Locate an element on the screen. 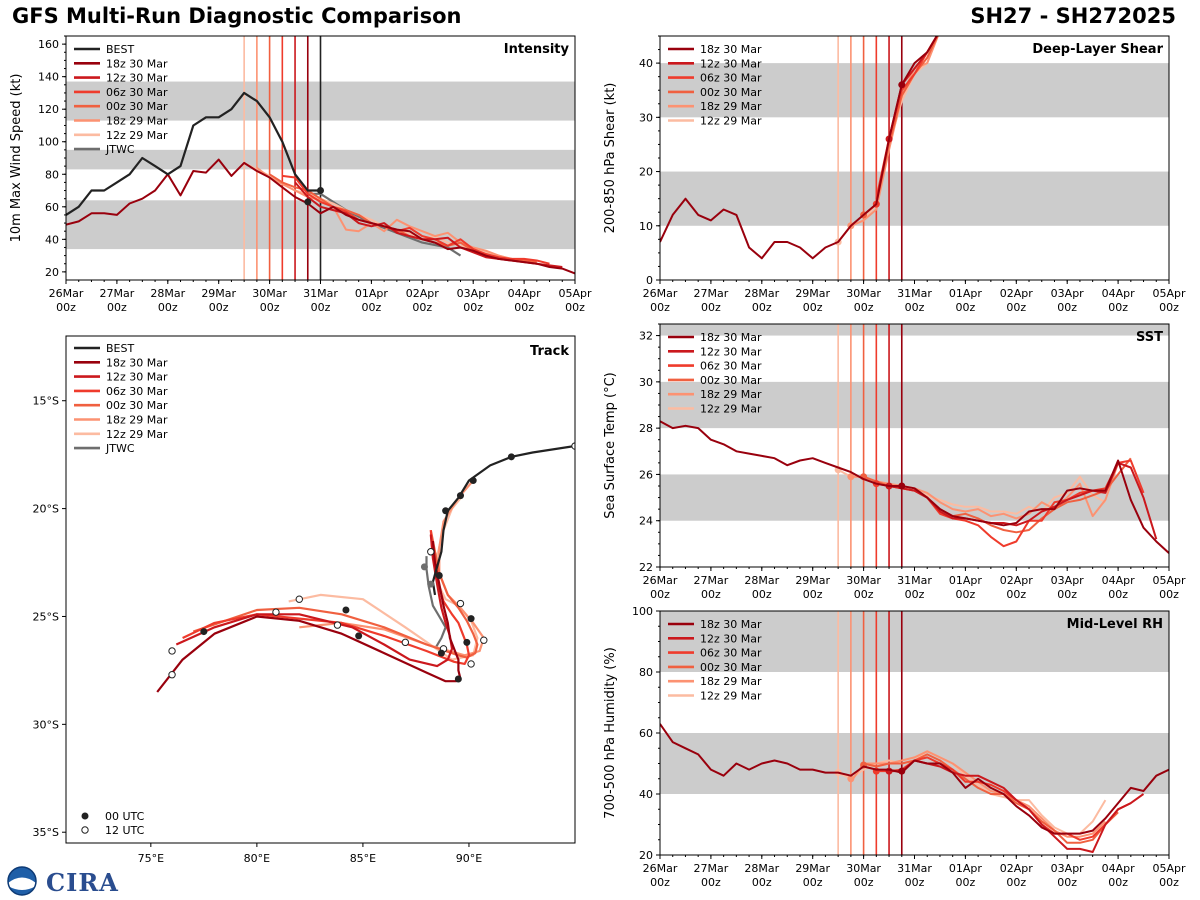 The image size is (1200, 900). panel-title: Deep-Layer Shear is located at coordinates (1097, 49).